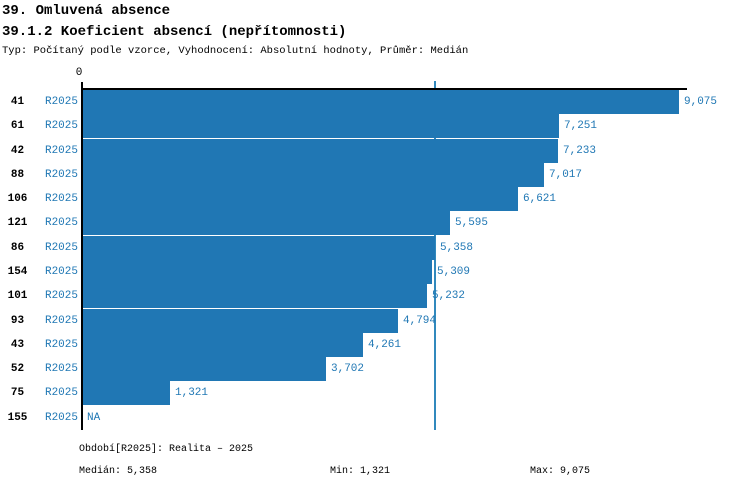 The height and width of the screenshot is (488, 750). I want to click on chart-row: 86 R2025 5,358, so click(375, 248).